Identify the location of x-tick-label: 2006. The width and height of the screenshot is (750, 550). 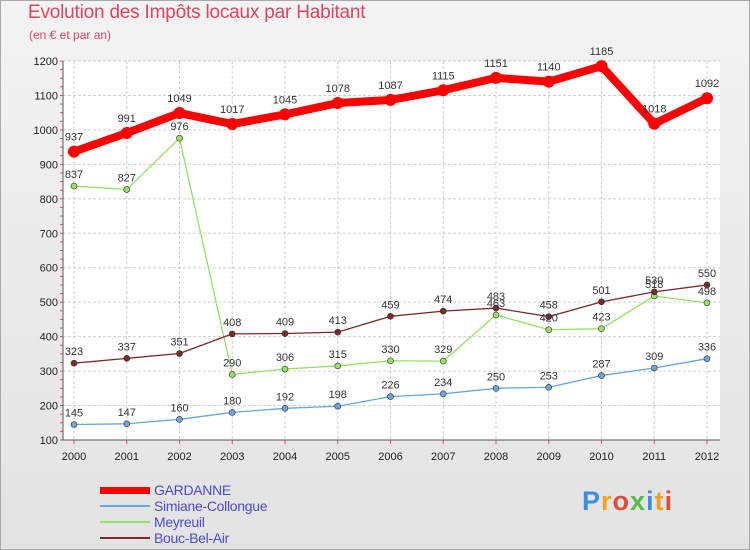
(390, 457).